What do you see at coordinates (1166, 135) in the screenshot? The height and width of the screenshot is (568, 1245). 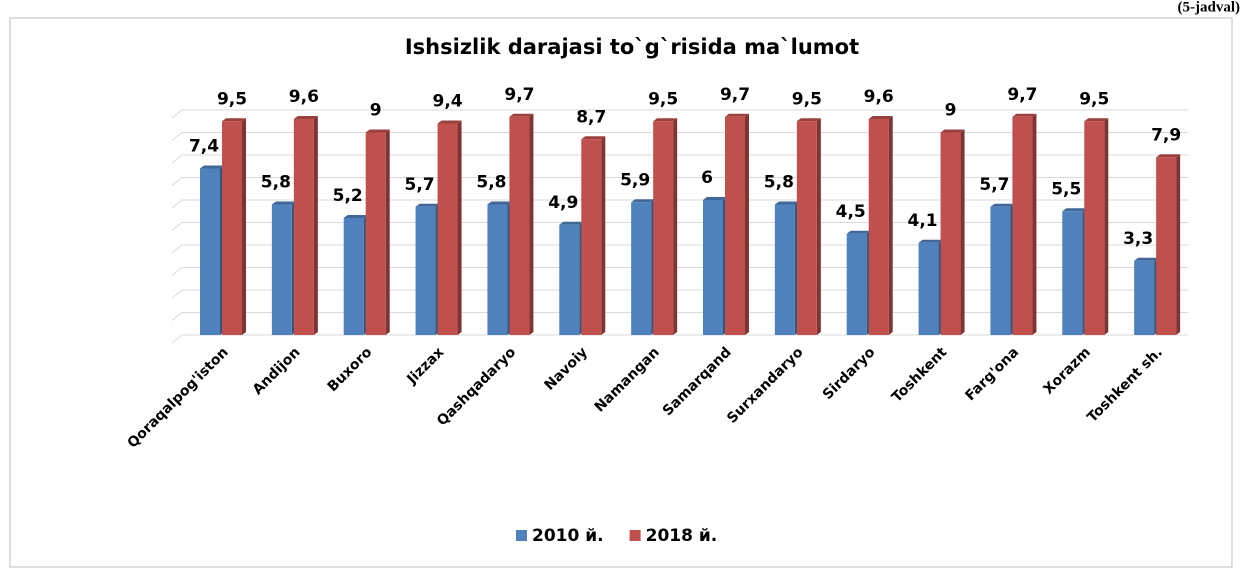 I see `data-label: 7,9` at bounding box center [1166, 135].